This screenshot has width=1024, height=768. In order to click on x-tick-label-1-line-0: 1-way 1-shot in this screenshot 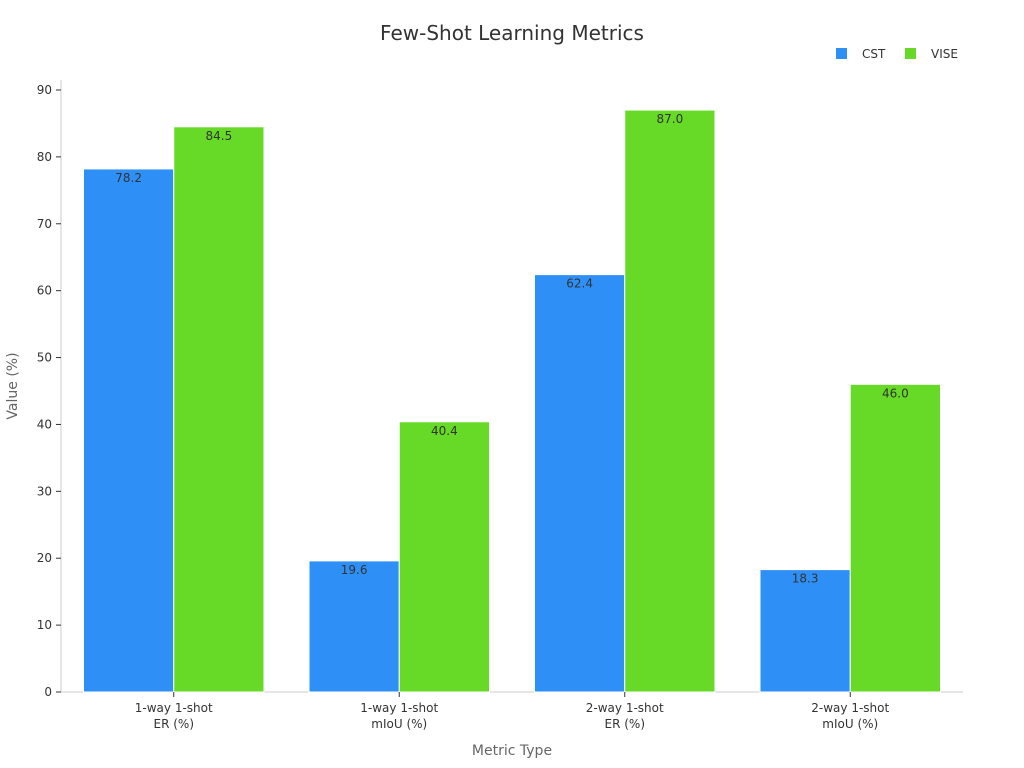, I will do `click(399, 708)`.